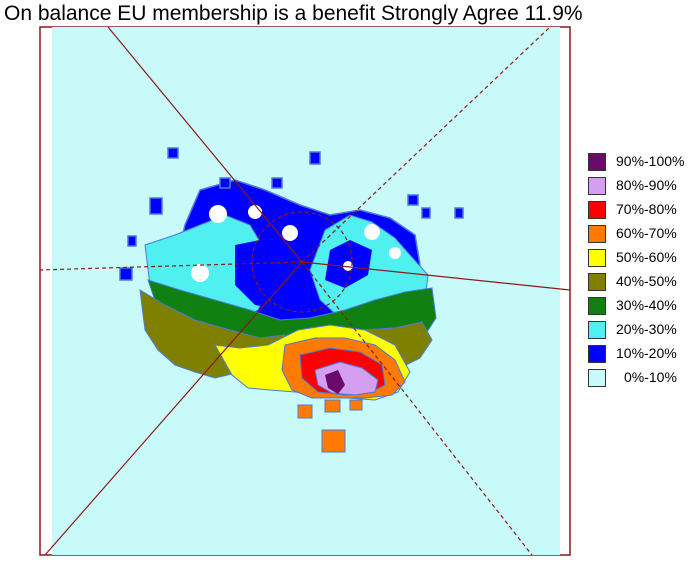 The image size is (696, 563). Describe the element at coordinates (646, 329) in the screenshot. I see `legend-label: 20%-30%` at that location.